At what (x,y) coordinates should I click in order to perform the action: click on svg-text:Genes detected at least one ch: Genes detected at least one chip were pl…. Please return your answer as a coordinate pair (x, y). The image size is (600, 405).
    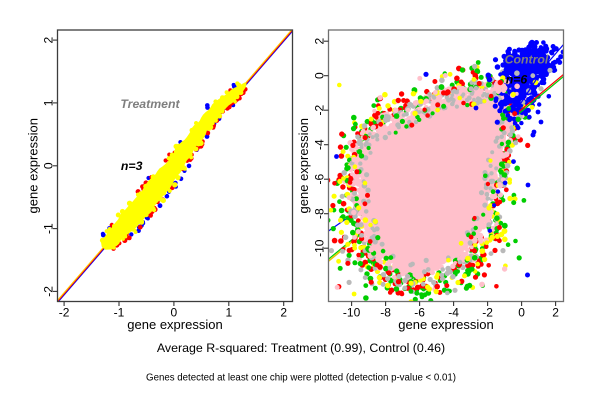
    Looking at the image, I should click on (301, 377).